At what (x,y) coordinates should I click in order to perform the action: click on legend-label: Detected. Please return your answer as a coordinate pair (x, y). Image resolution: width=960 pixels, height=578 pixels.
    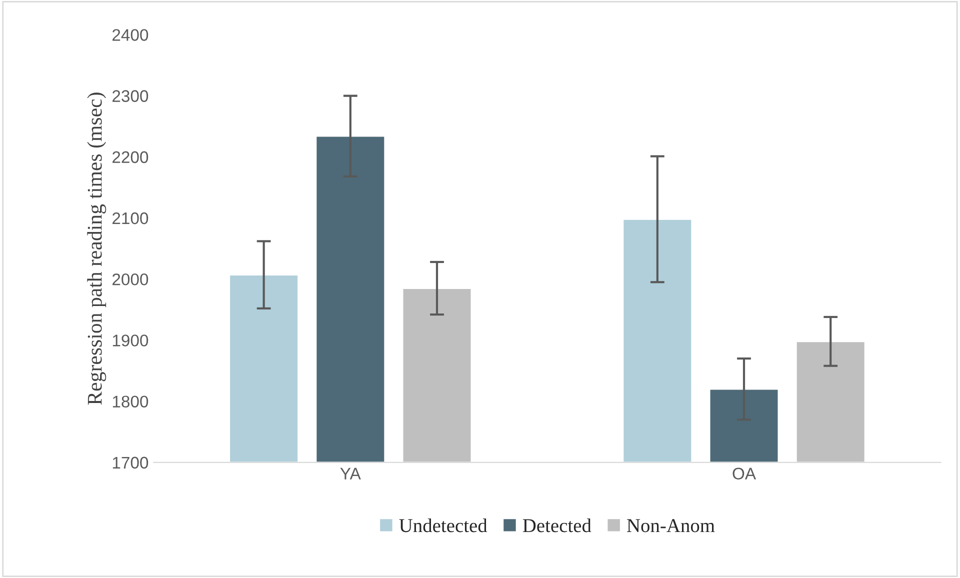
    Looking at the image, I should click on (557, 525).